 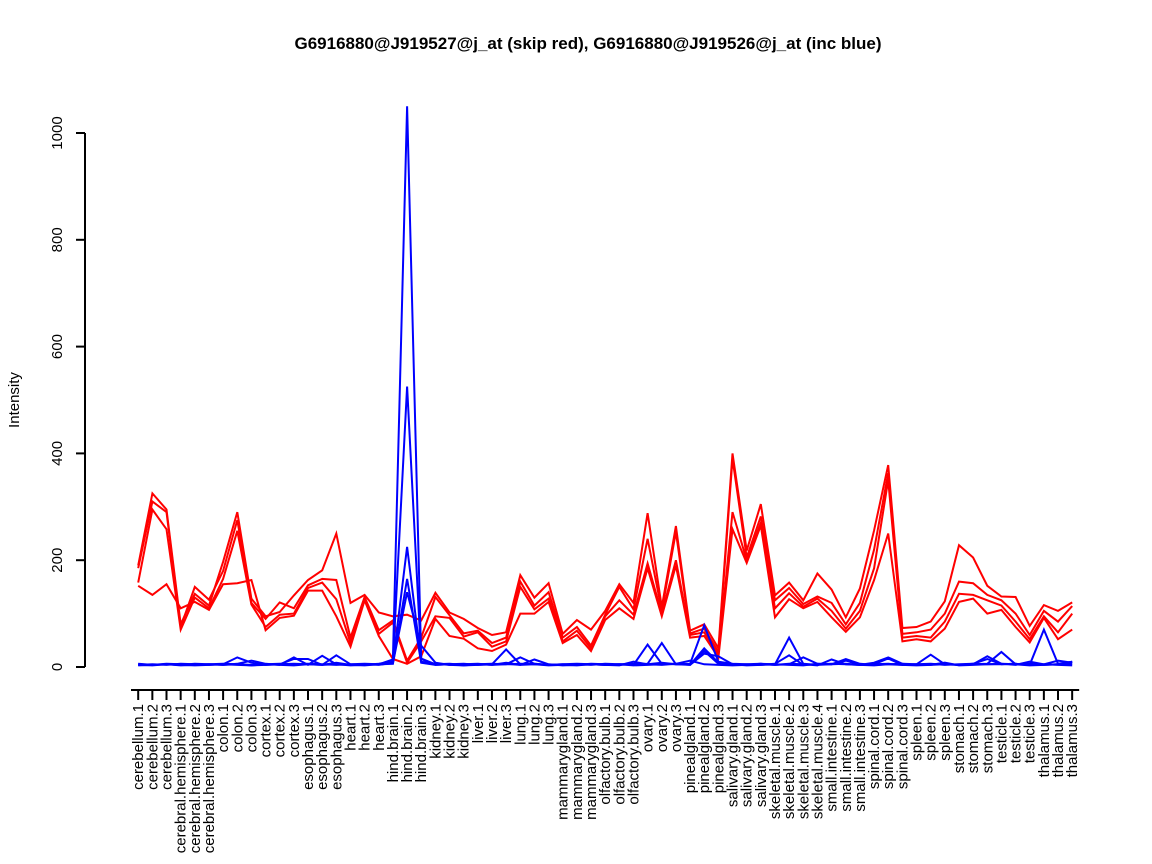 I want to click on x-tick-label: mammarygland.2, so click(x=577, y=762).